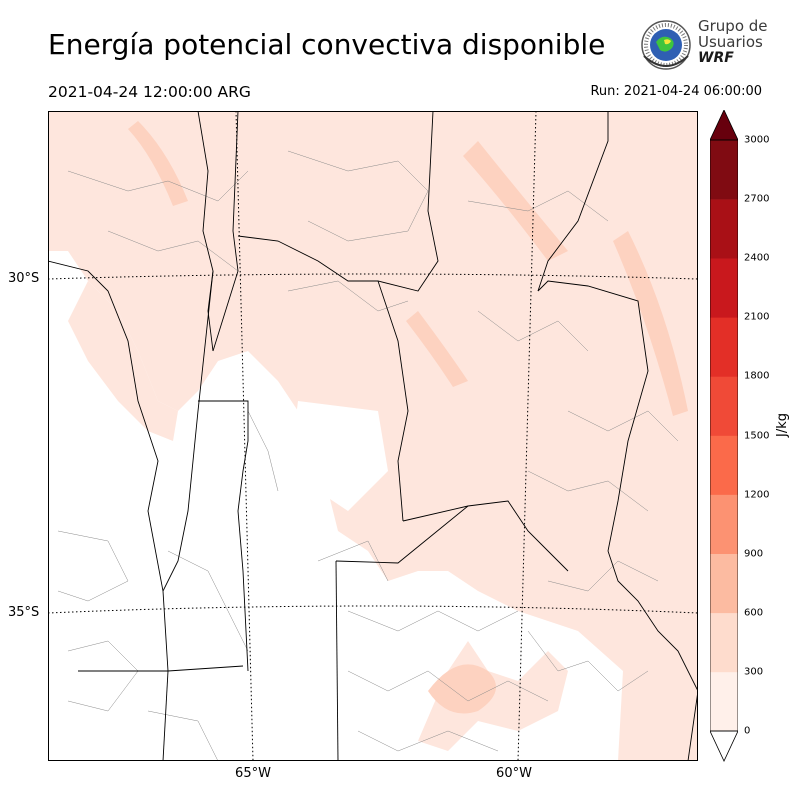  Describe the element at coordinates (724, 125) in the screenshot. I see `colorbar-over-arrow` at that location.